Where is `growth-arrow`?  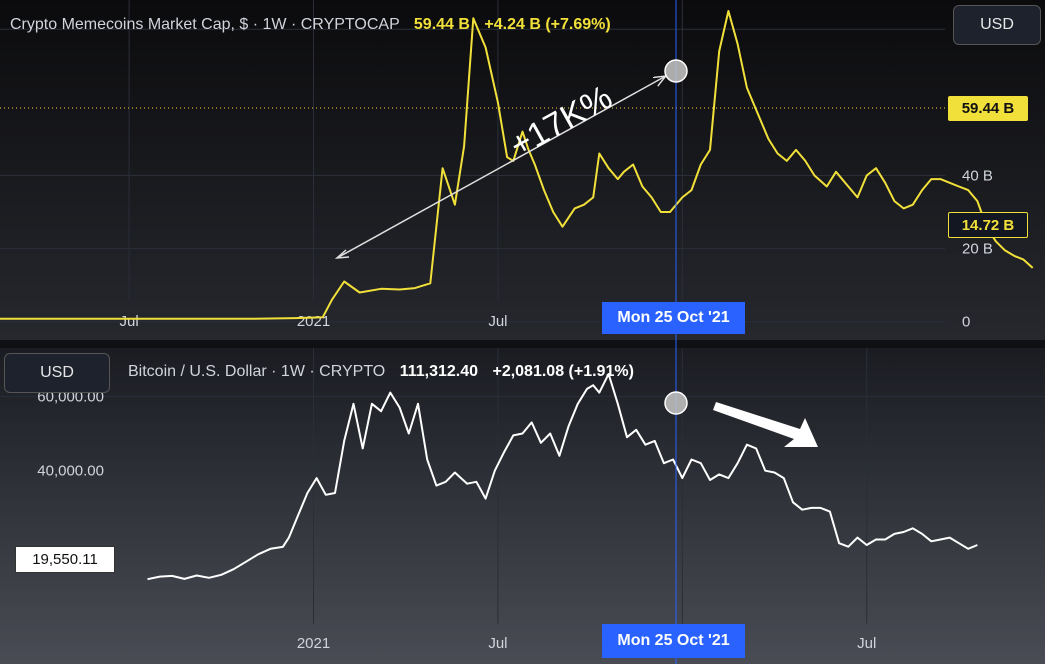
growth-arrow is located at coordinates (500, 168).